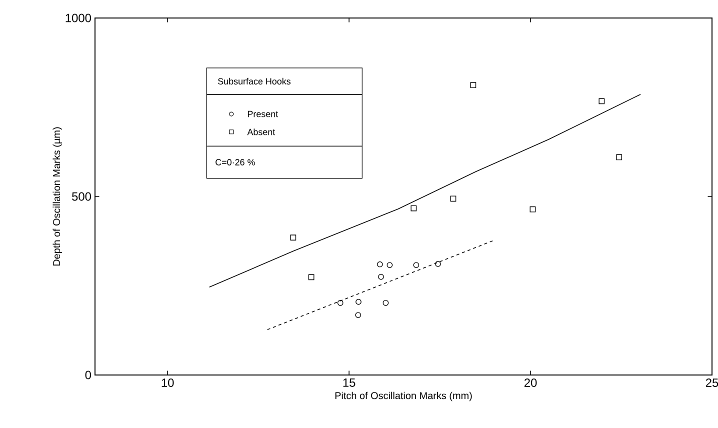 The height and width of the screenshot is (428, 718). Describe the element at coordinates (168, 382) in the screenshot. I see `x-tick-label: 10` at that location.